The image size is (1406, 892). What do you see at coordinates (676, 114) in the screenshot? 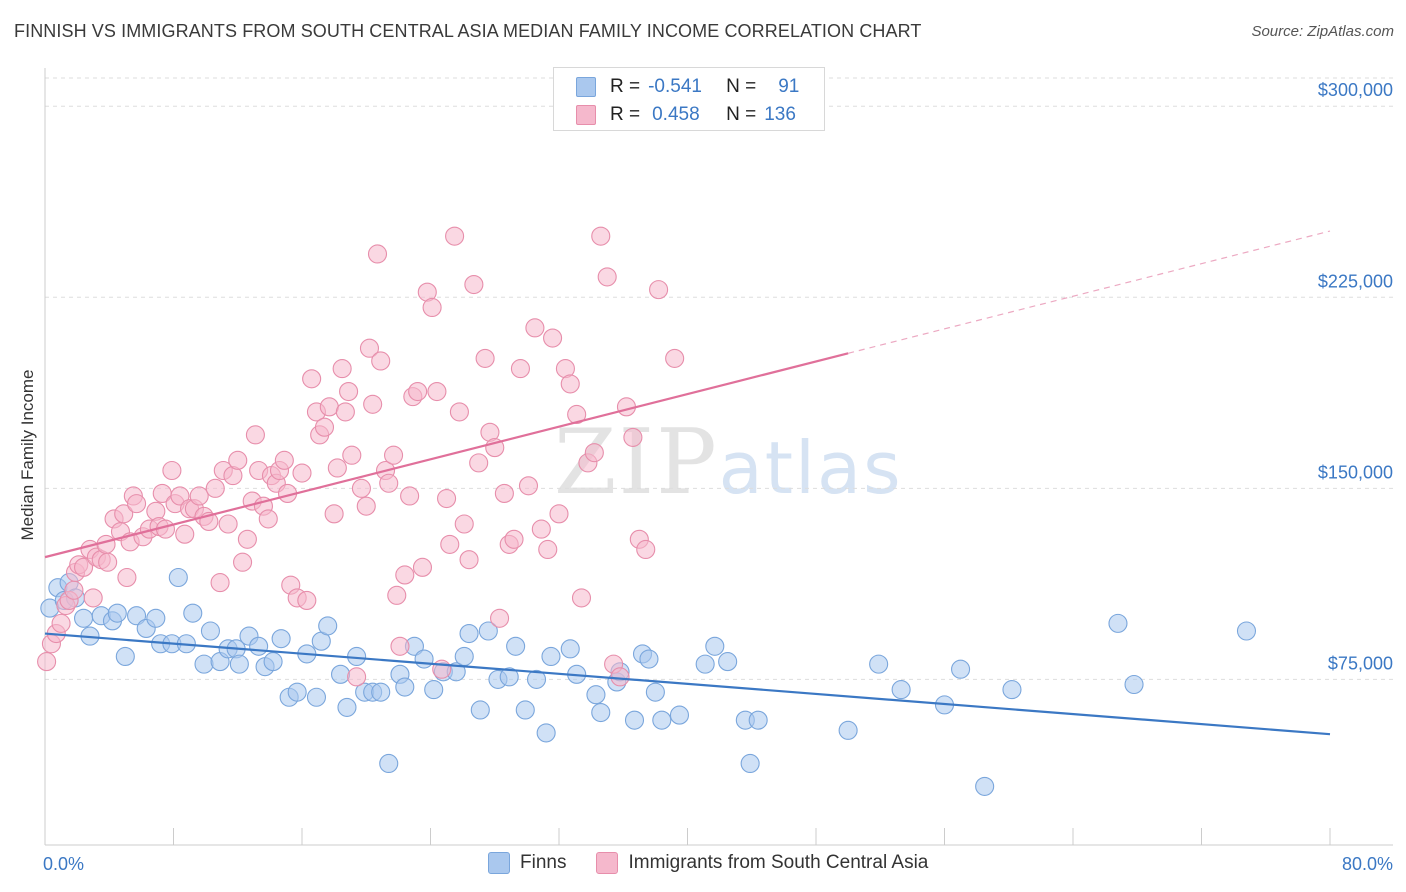
I see `immigrants-r-value: 0.458` at bounding box center [676, 114].